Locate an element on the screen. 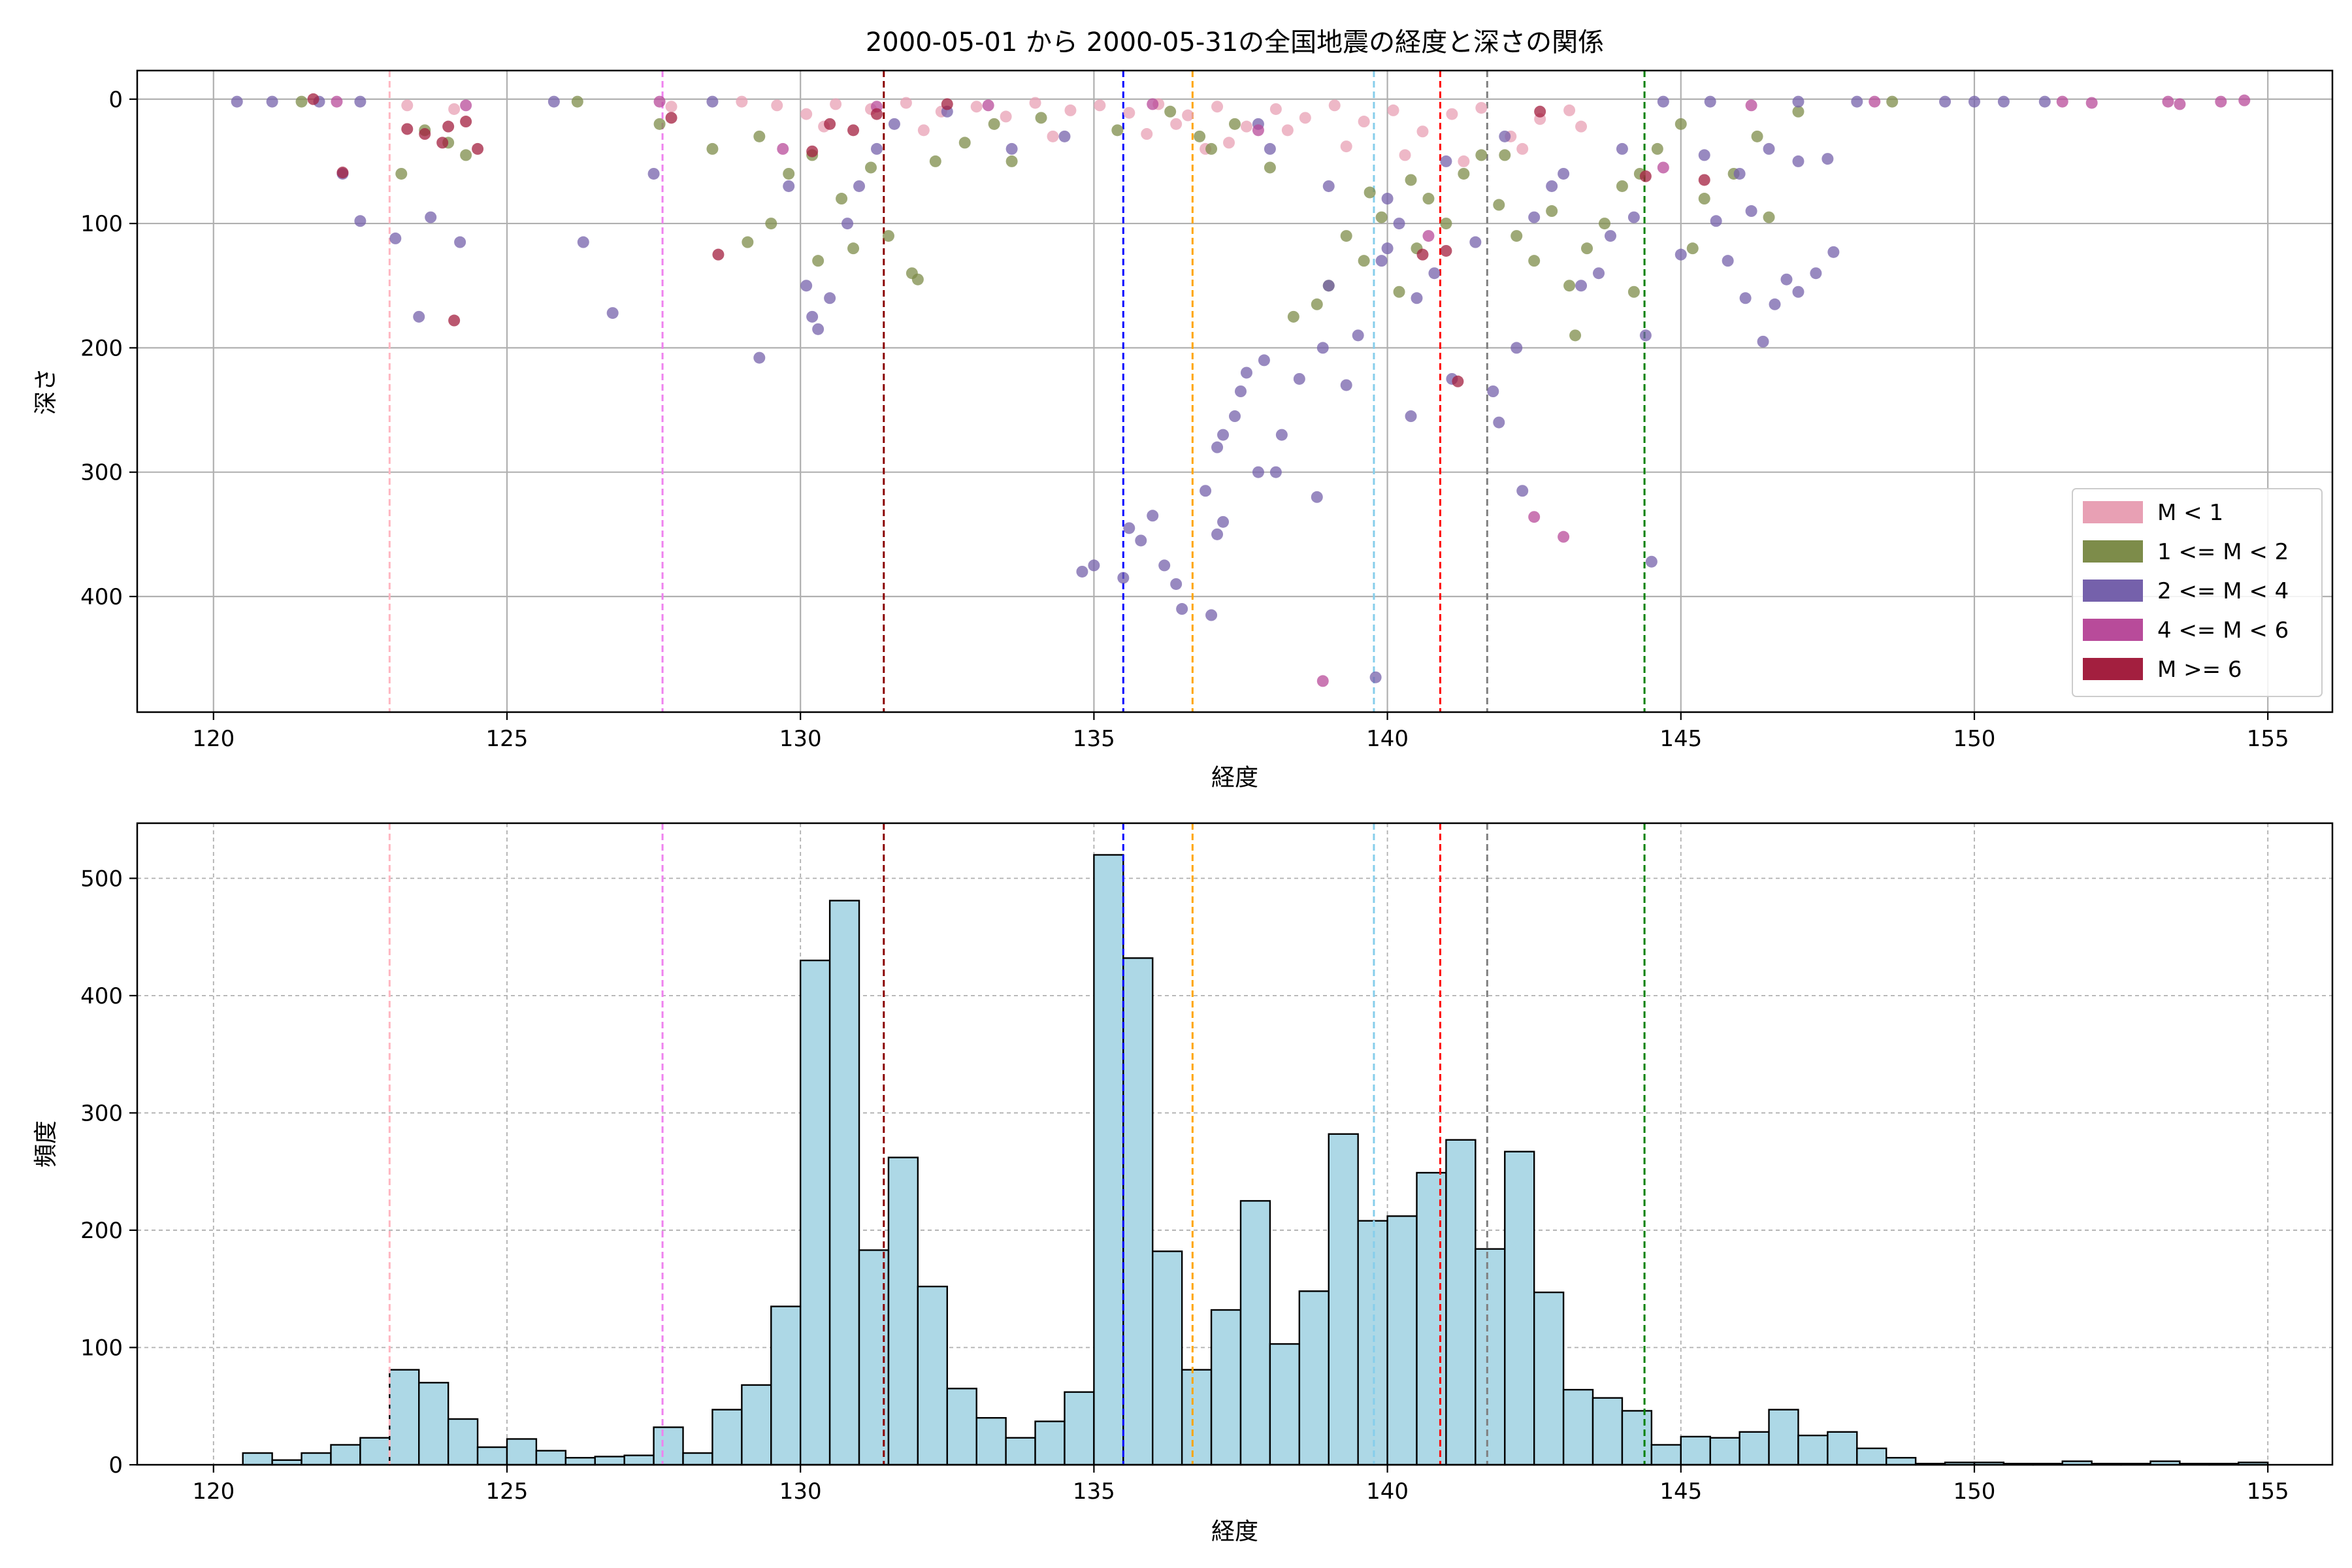  histogram-y-label: 頻度 is located at coordinates (46, 1144).